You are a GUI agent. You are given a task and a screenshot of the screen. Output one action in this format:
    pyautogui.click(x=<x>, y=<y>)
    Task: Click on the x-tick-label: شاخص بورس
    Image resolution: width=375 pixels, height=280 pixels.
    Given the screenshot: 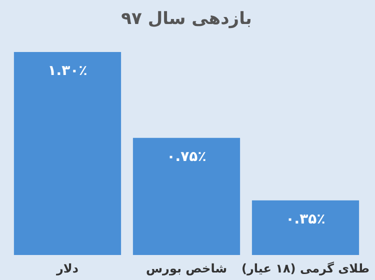 What is the action you would take?
    pyautogui.click(x=186, y=269)
    